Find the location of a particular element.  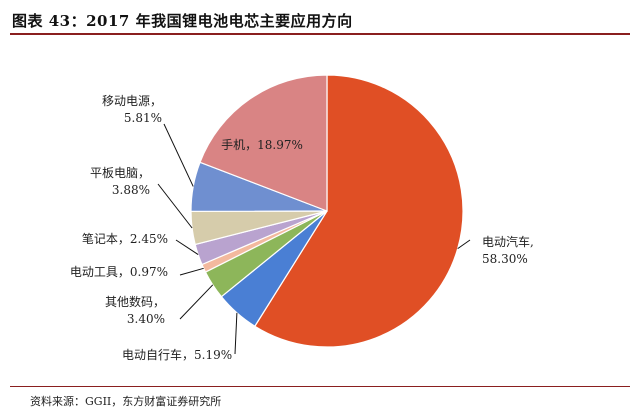

figure-header: 图表 43：2017 年我国锂电池电芯主要应用方向 is located at coordinates (320, 20).